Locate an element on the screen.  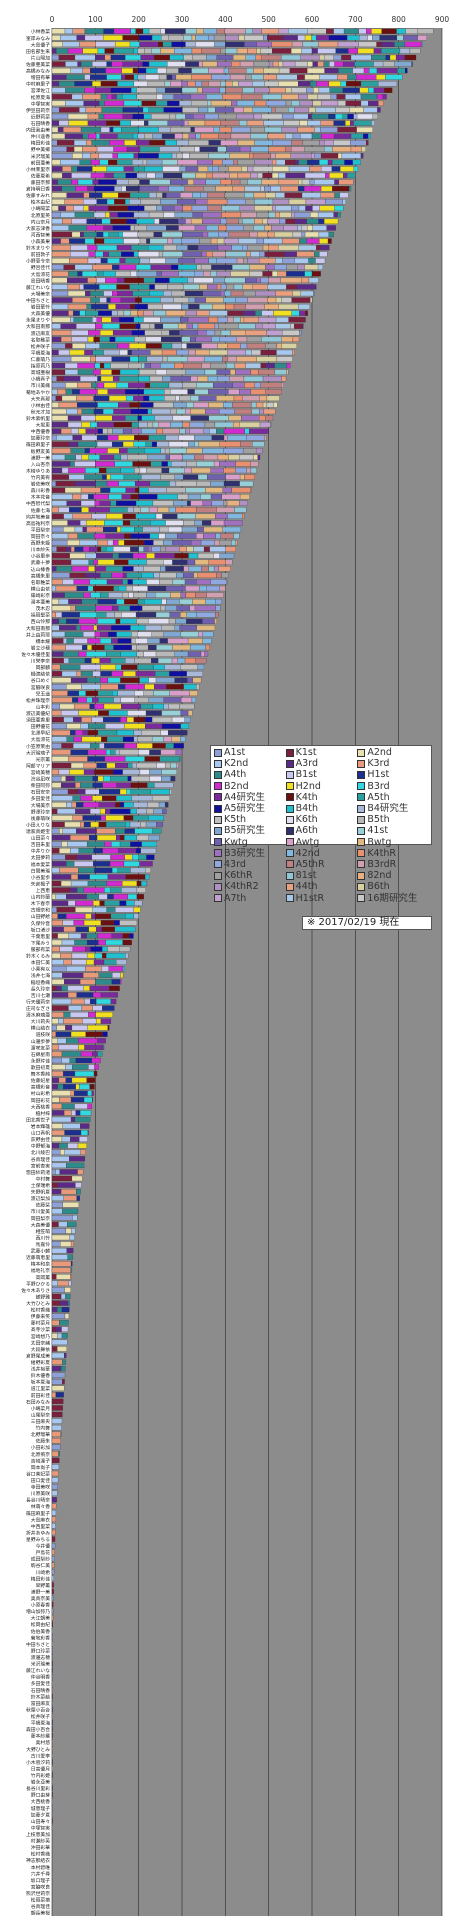
member-label: 吉川七瀬 is located at coordinates (40, 995).